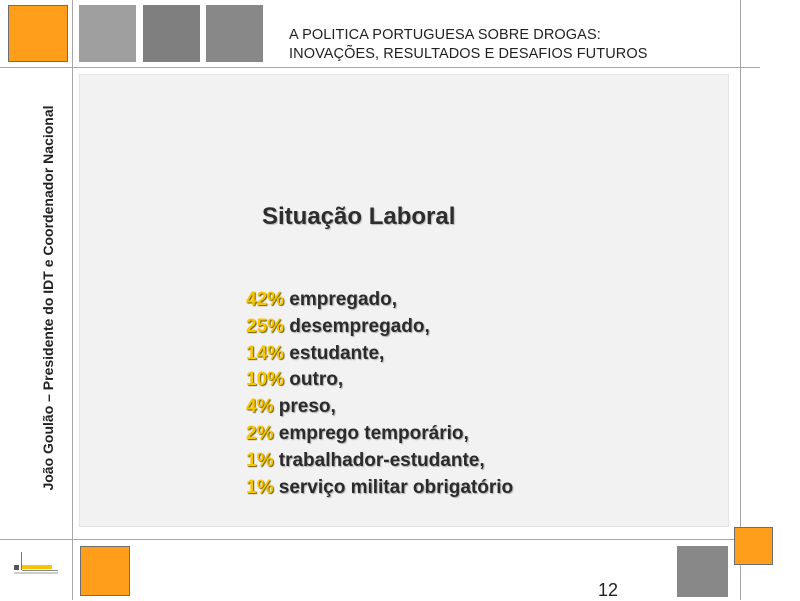 The height and width of the screenshot is (601, 800). I want to click on stat-label: emprego temporário,, so click(371, 433).